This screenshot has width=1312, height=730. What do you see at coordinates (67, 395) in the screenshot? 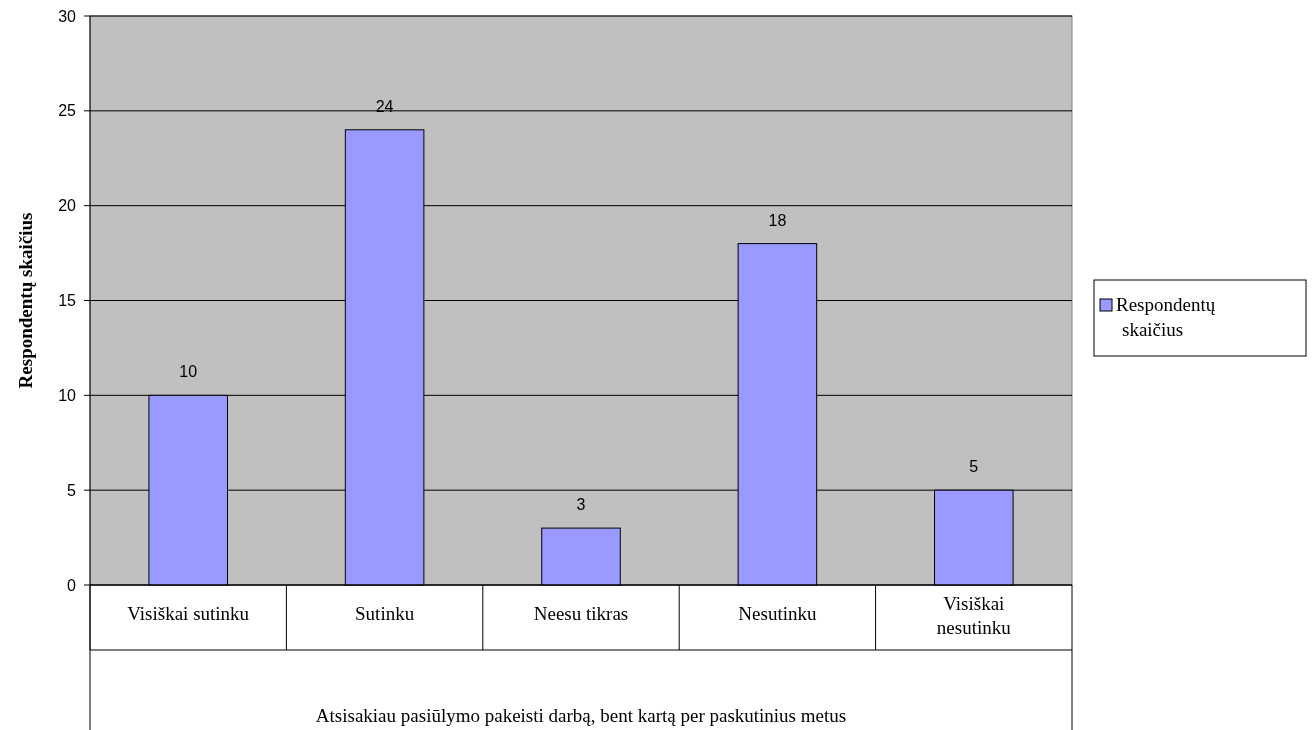
I see `y-tick-label: 10` at bounding box center [67, 395].